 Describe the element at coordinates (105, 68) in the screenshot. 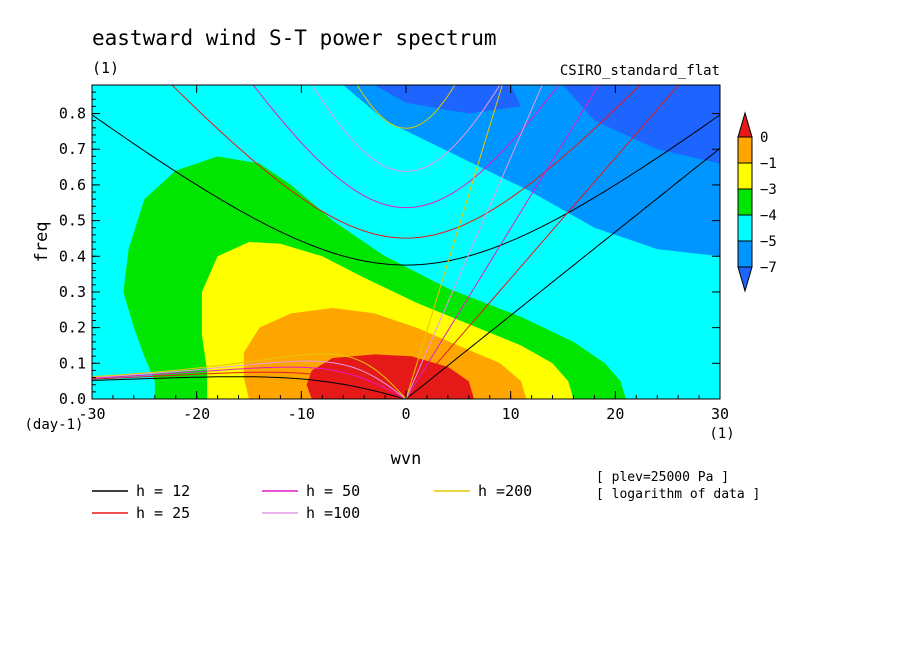

I see `title-units: (1)` at that location.